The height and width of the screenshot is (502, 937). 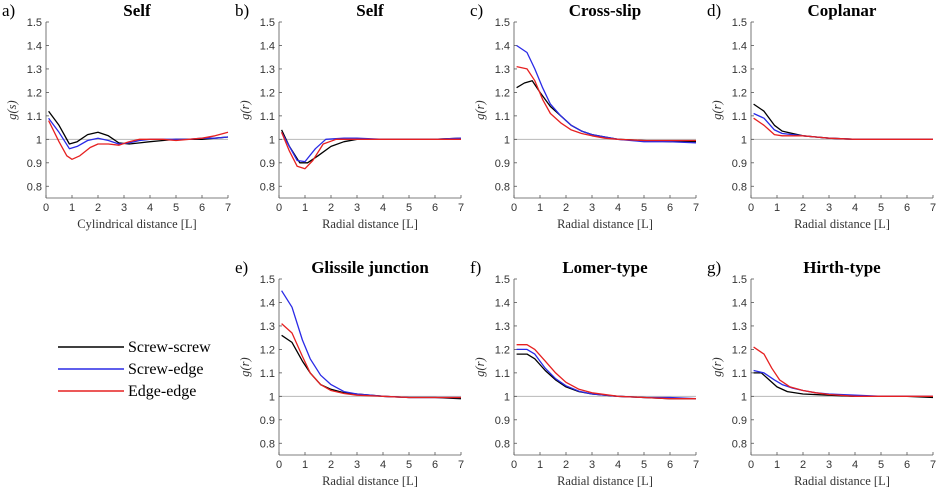 What do you see at coordinates (8, 10) in the screenshot?
I see `panel-label: a)` at bounding box center [8, 10].